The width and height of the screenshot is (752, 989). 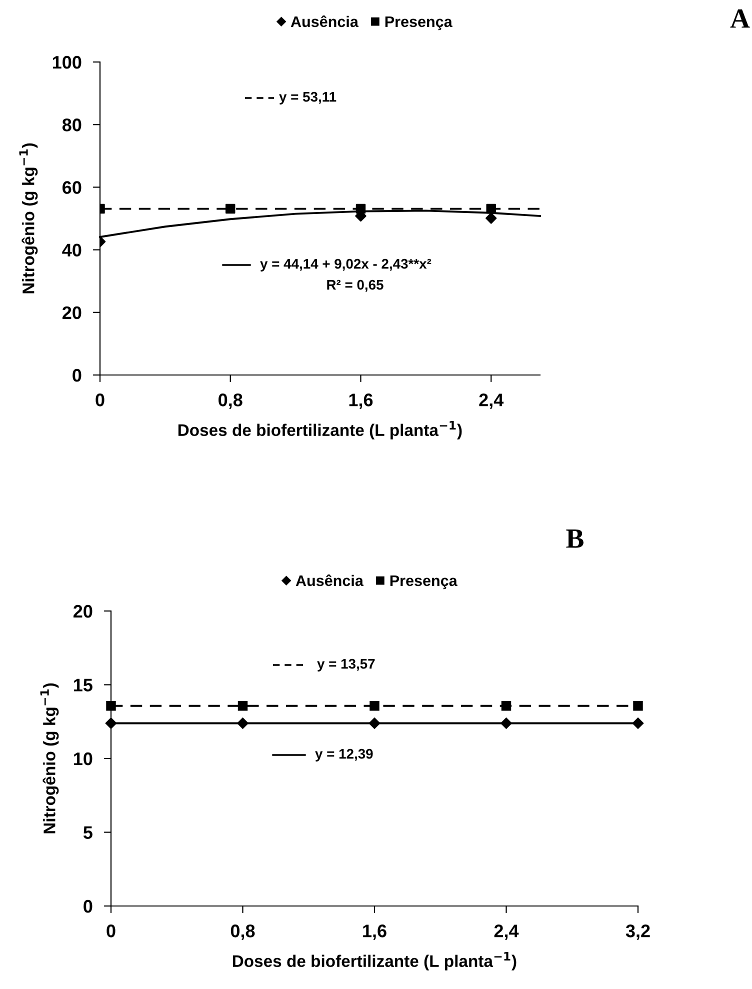 I want to click on y-tick-label: 10, so click(x=83, y=759).